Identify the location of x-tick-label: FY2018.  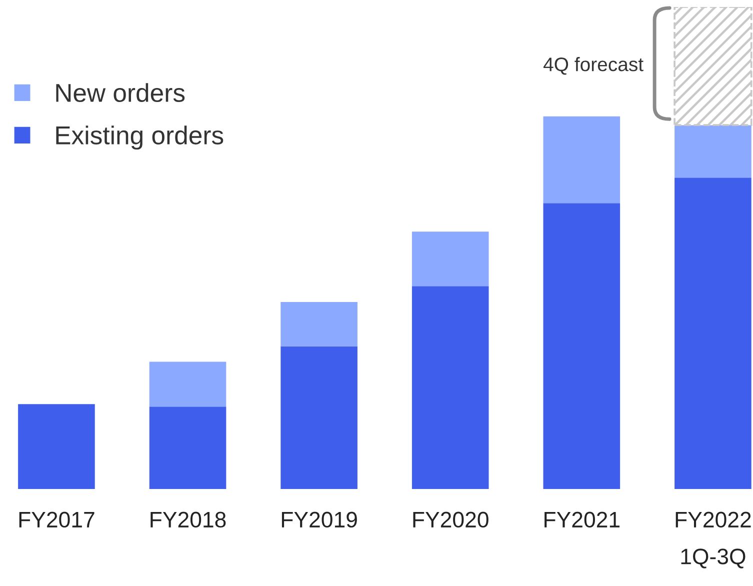
(188, 520).